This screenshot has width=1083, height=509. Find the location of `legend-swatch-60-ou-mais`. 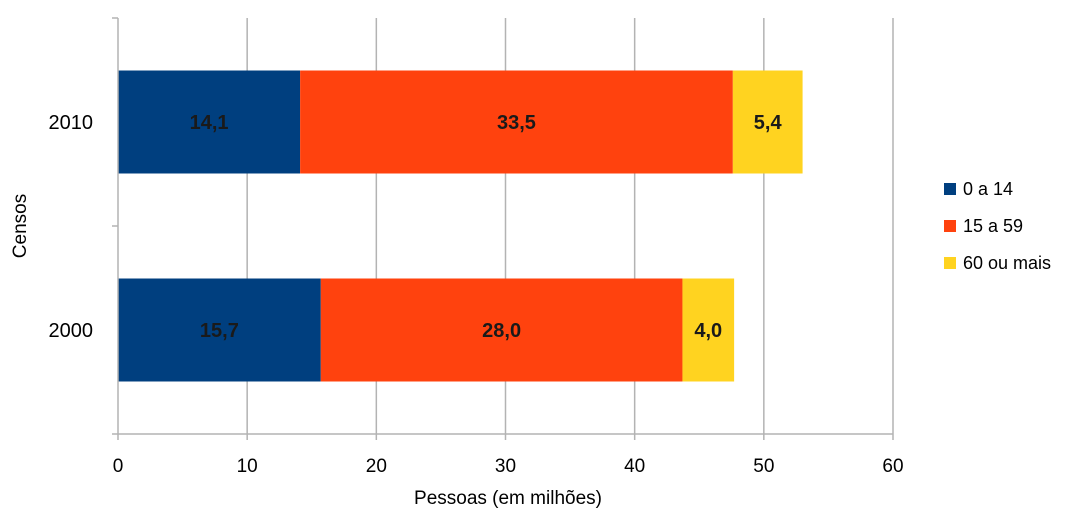

legend-swatch-60-ou-mais is located at coordinates (950, 263).